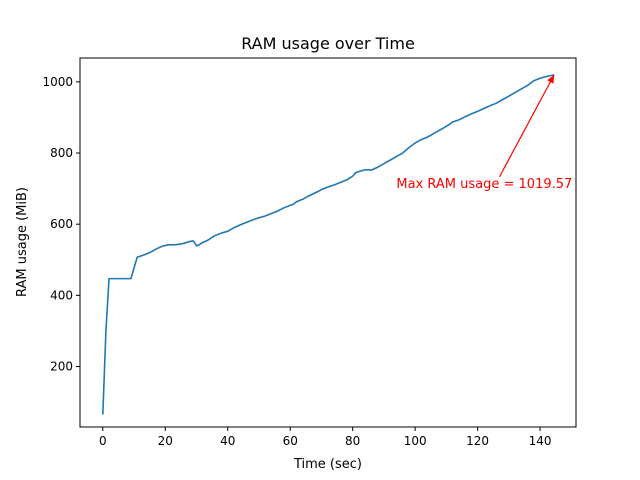  What do you see at coordinates (352, 441) in the screenshot?
I see `x-tick-label: 80` at bounding box center [352, 441].